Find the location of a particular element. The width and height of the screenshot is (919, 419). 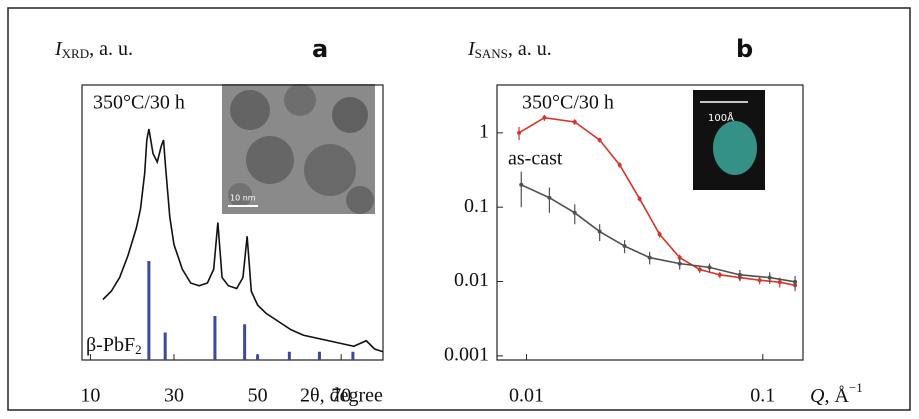

tem-inset: 10 nm is located at coordinates (298, 149).